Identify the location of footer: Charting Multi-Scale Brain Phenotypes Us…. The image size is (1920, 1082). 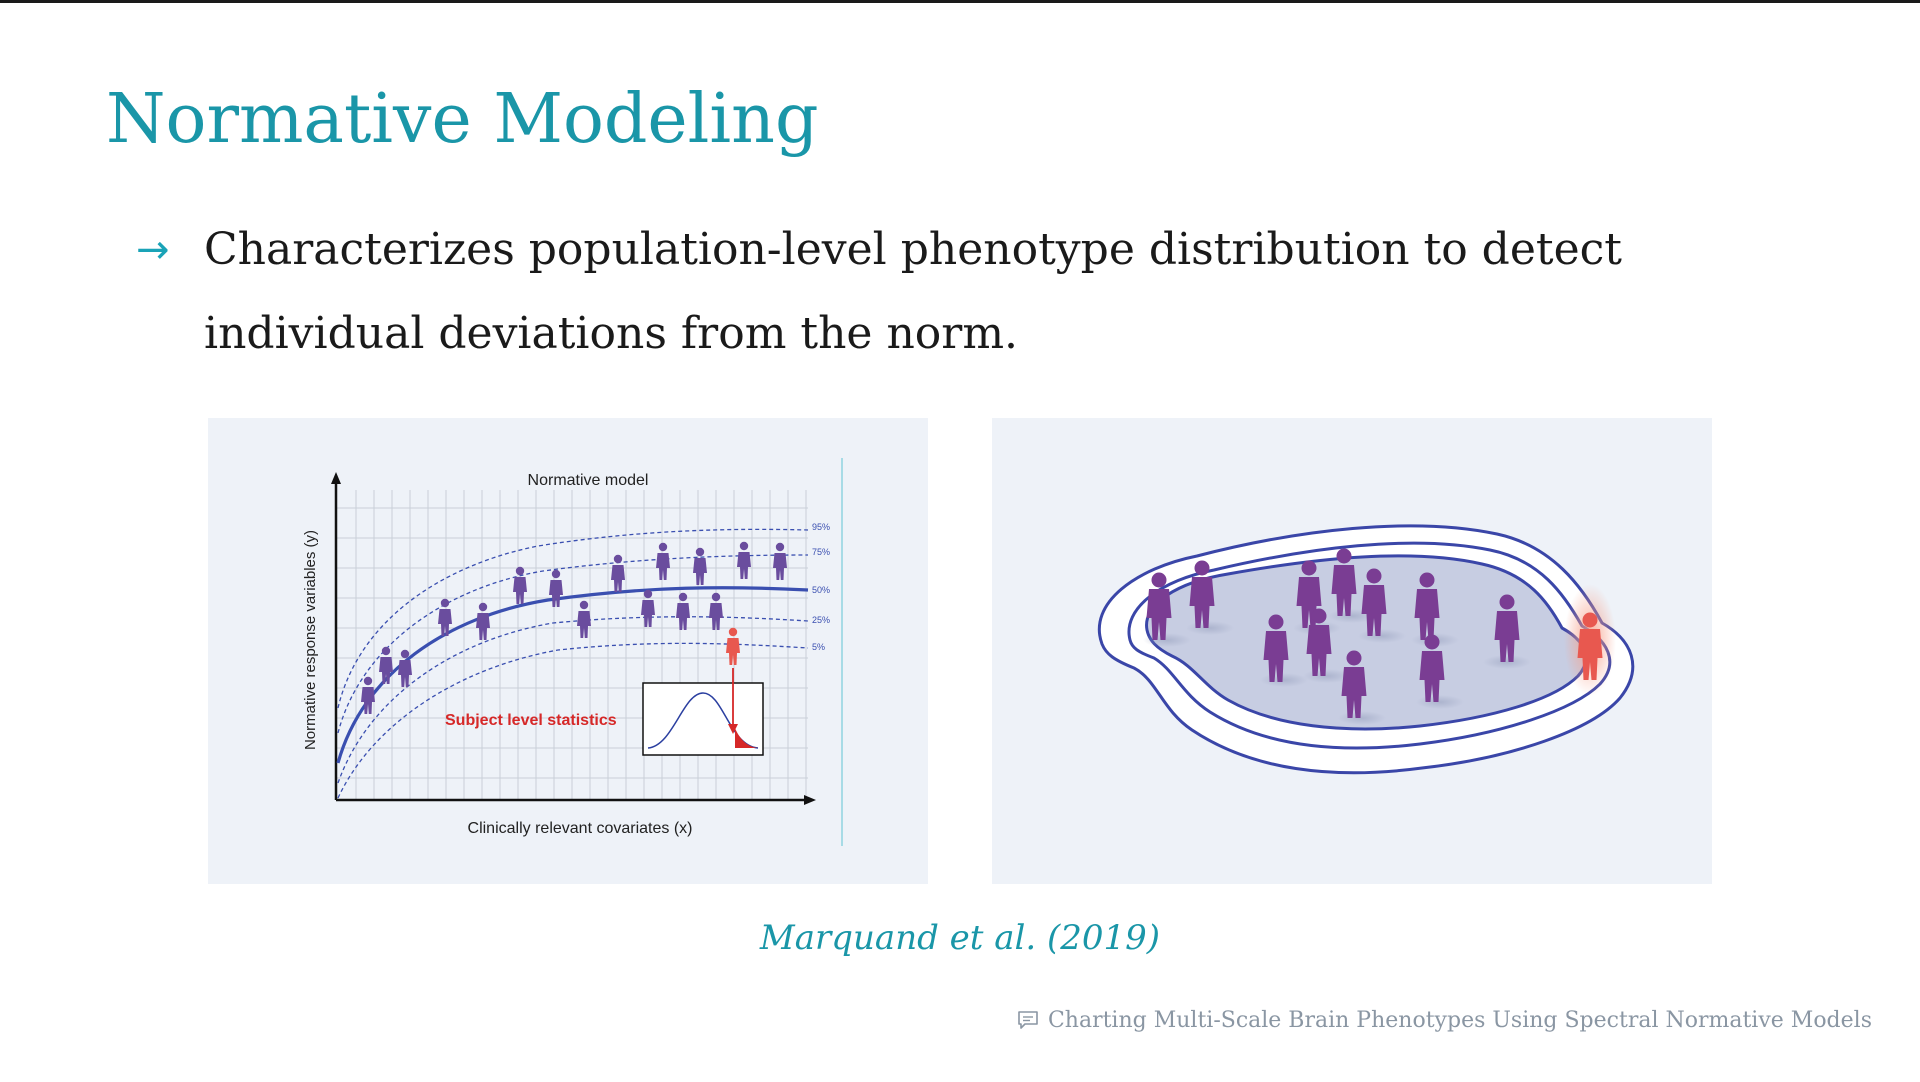
(1444, 1020).